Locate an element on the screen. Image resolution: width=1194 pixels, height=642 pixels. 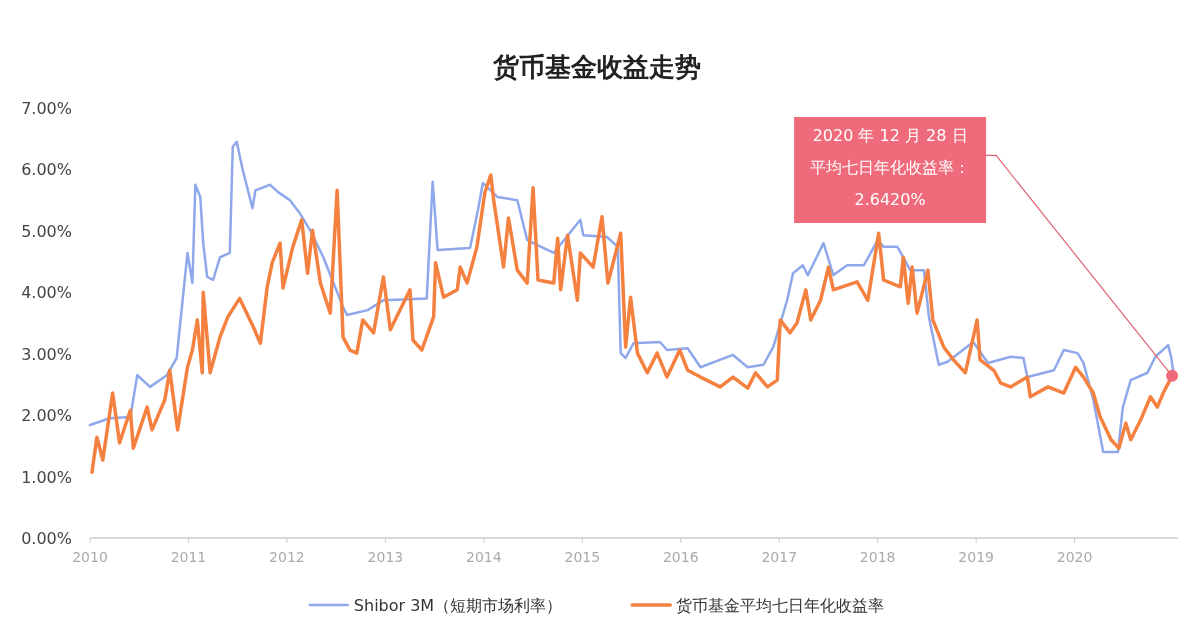
y-tick-label: 6.00% is located at coordinates (46, 170).